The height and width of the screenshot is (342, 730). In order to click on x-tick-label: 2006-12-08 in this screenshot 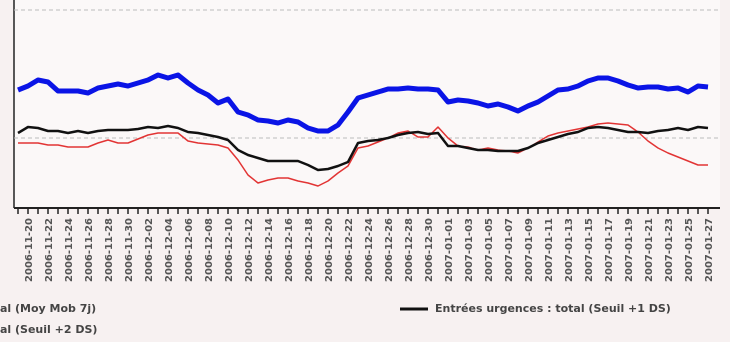, I will do `click(209, 250)`.